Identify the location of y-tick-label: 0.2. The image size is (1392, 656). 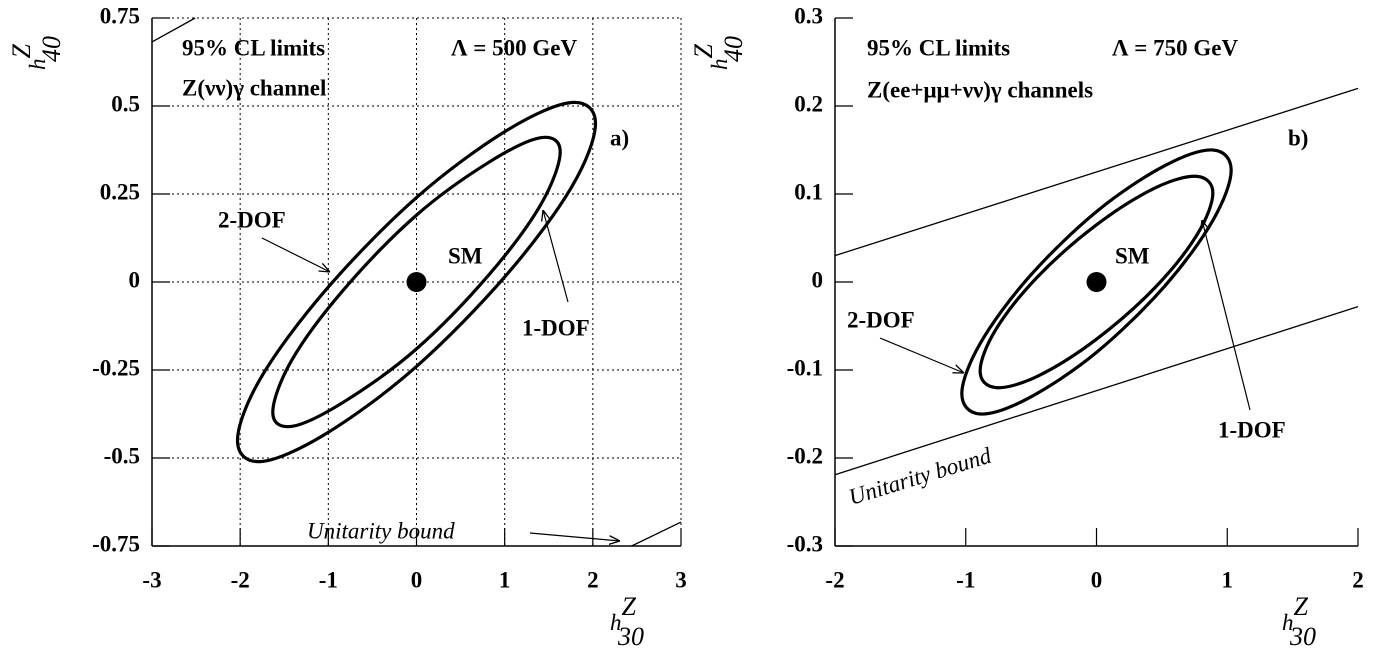
(808, 103).